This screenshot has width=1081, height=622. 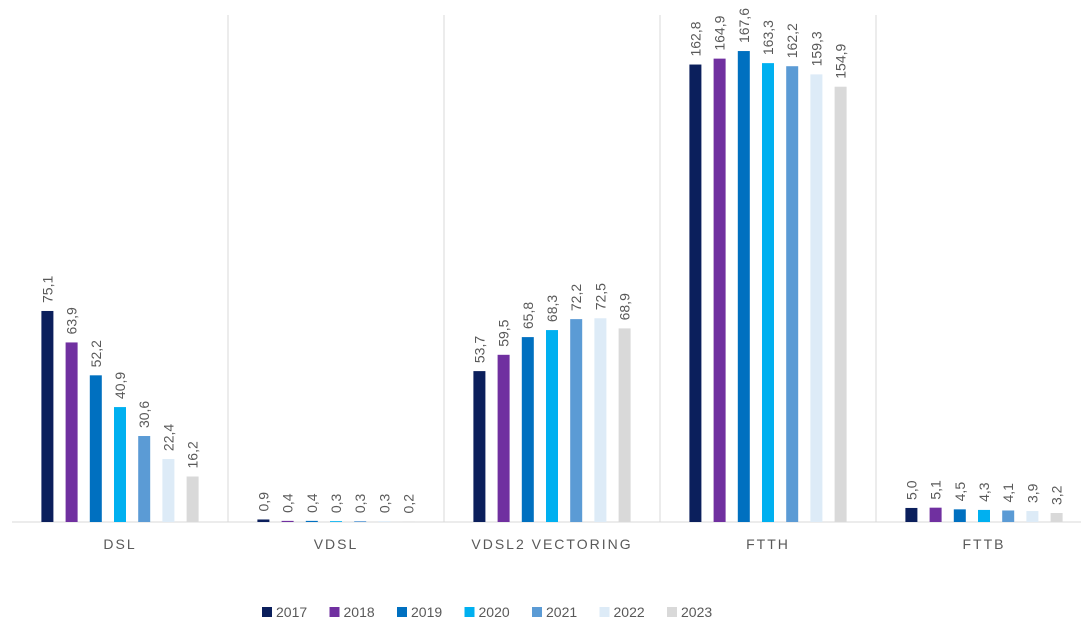 What do you see at coordinates (695, 38) in the screenshot?
I see `data-label: 162,8` at bounding box center [695, 38].